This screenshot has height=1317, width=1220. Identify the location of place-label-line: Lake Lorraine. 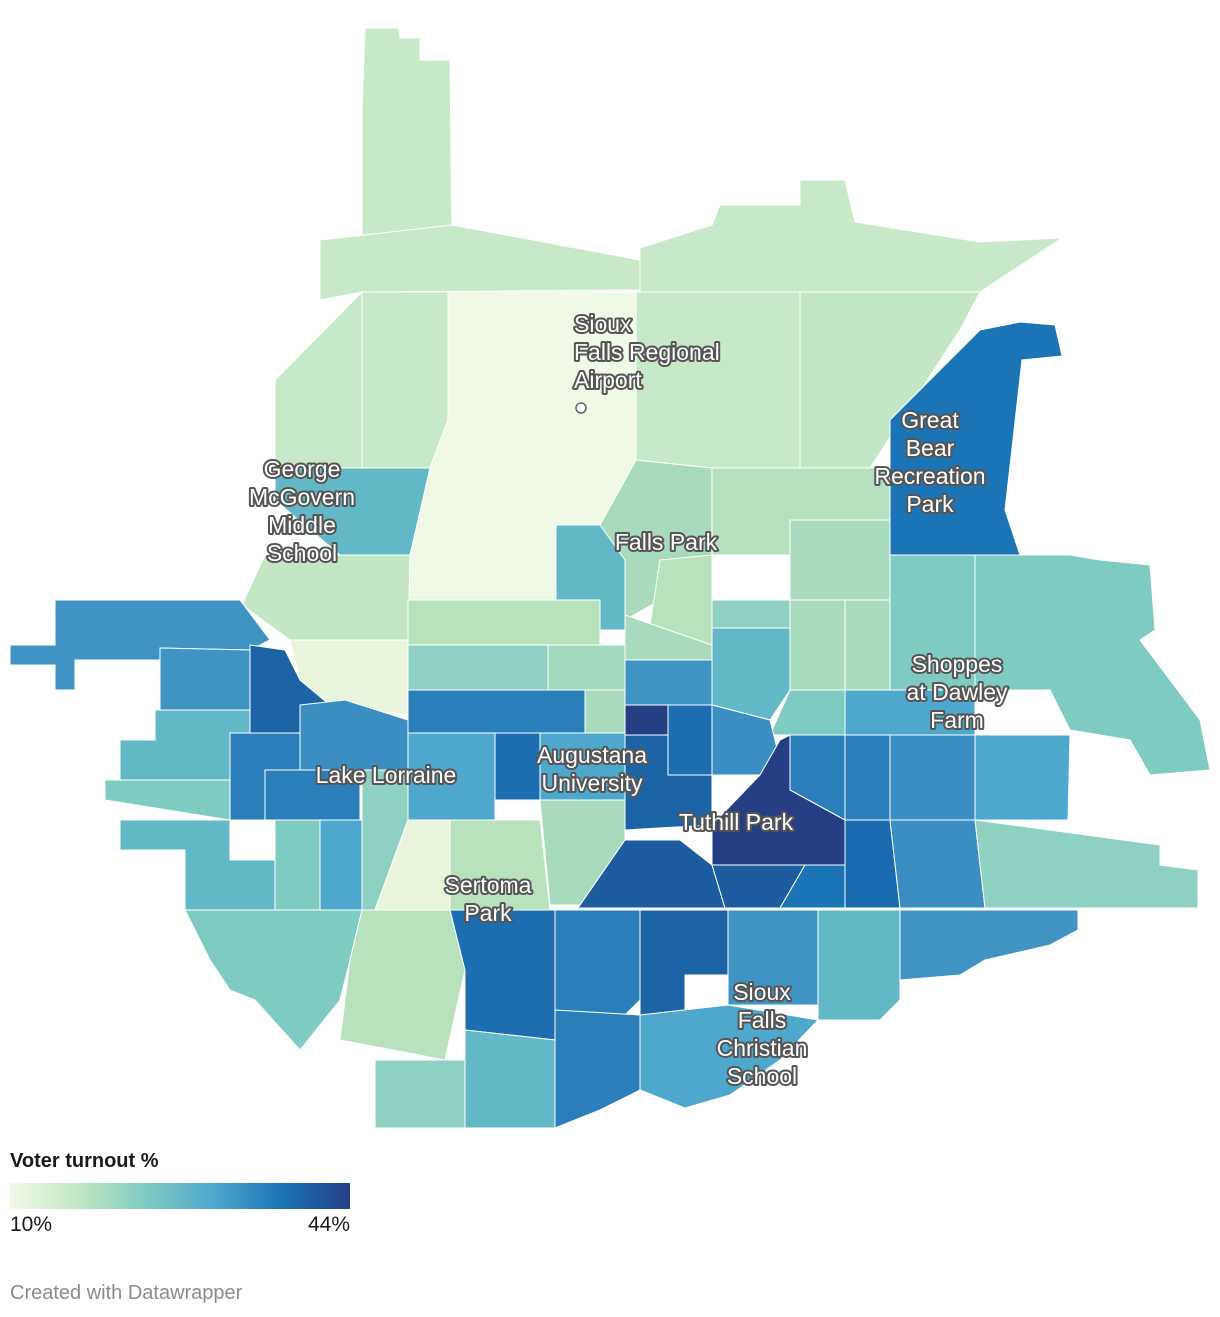
(386, 775).